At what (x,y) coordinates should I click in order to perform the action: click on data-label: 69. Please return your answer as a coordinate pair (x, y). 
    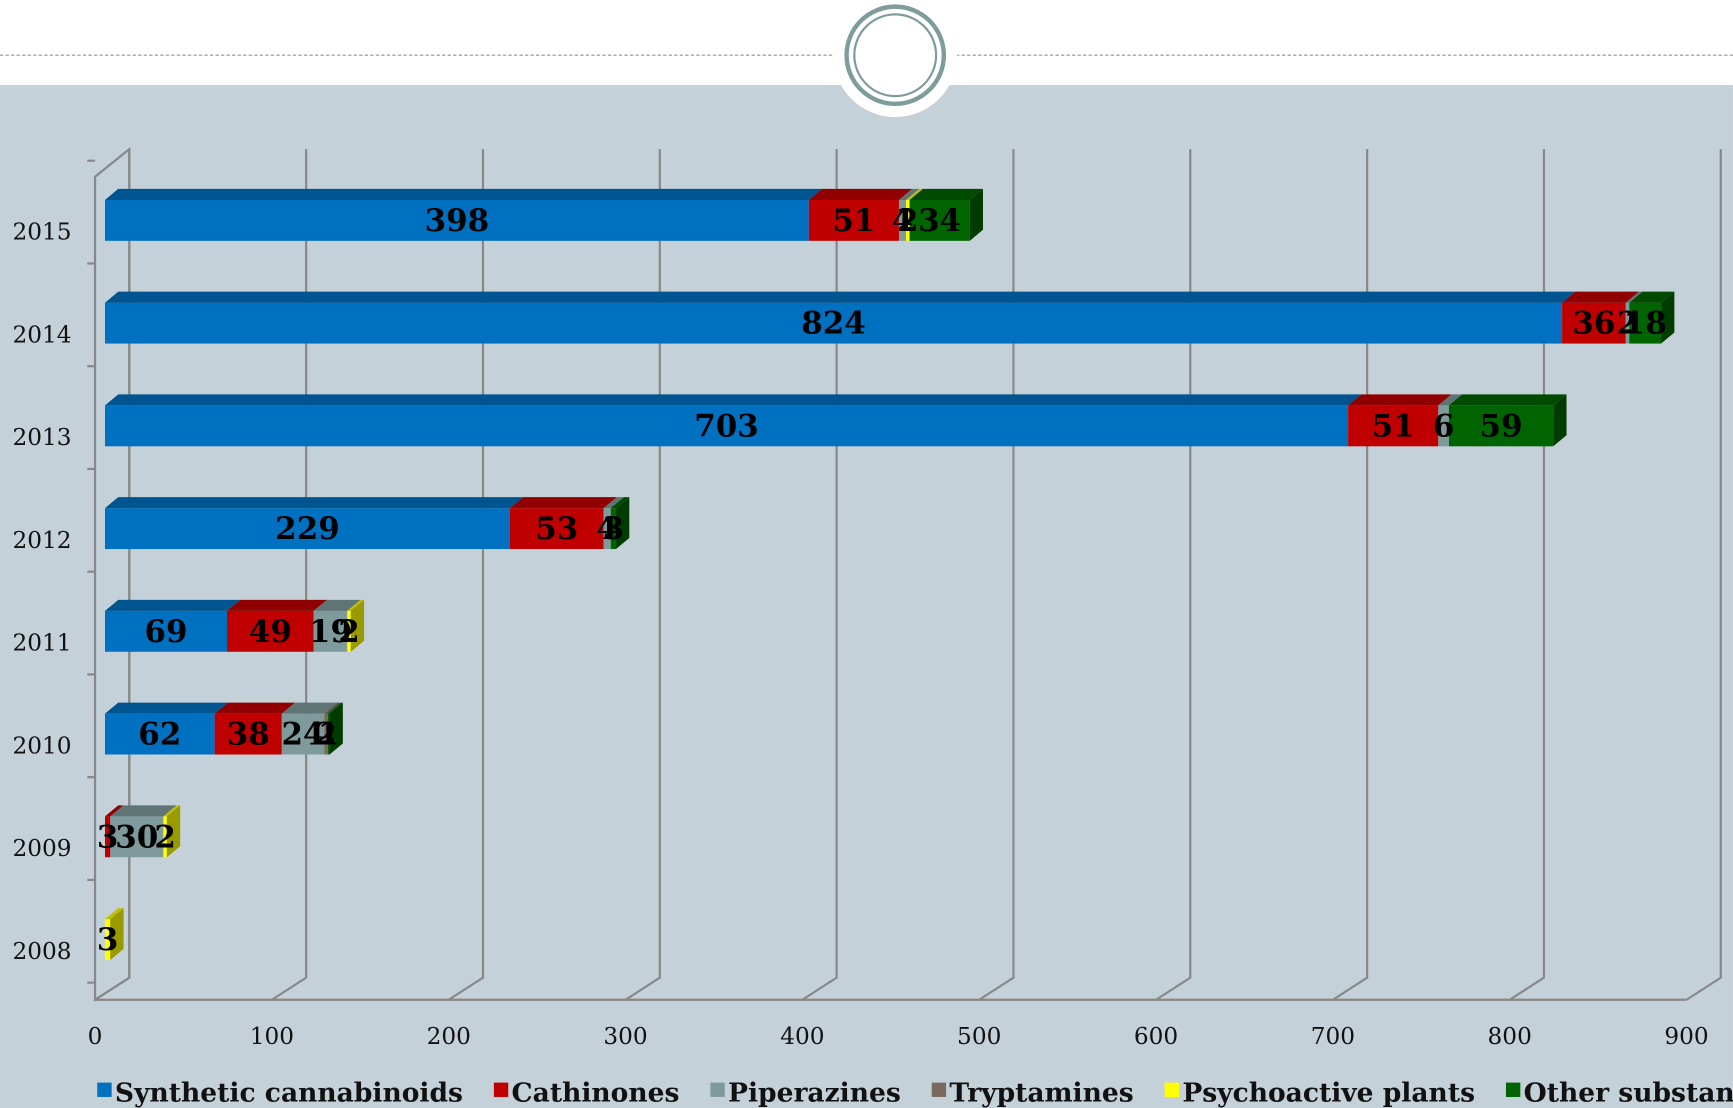
    Looking at the image, I should click on (165, 632).